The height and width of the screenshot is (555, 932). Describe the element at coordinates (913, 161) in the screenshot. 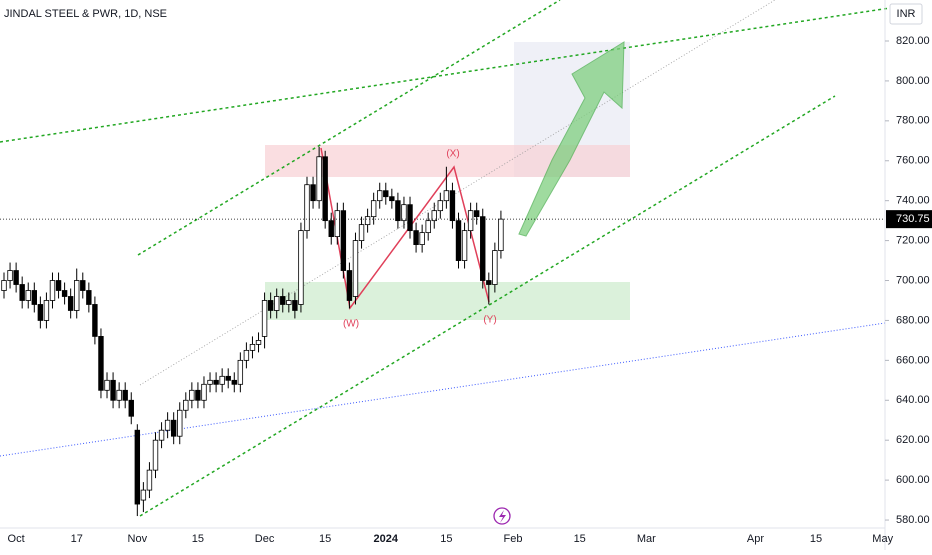

I see `y-tick-label: 760.00` at that location.